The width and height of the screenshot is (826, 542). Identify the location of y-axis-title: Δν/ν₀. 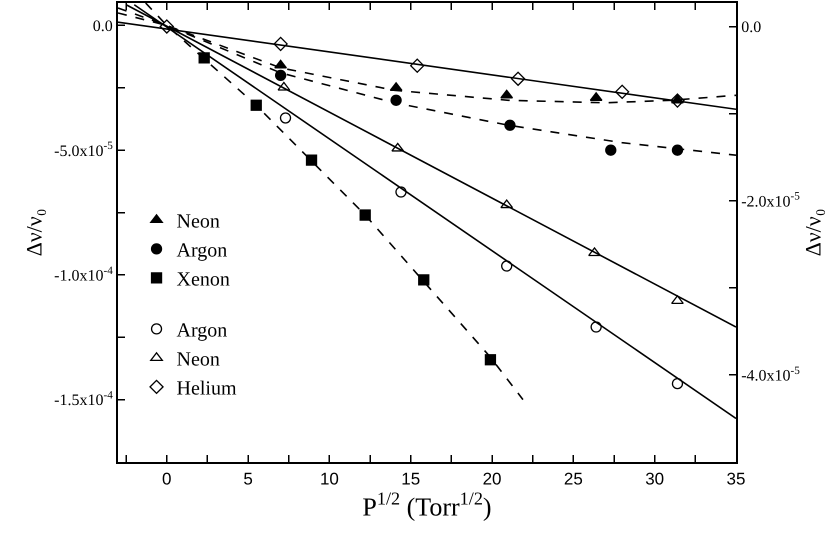
(33, 232).